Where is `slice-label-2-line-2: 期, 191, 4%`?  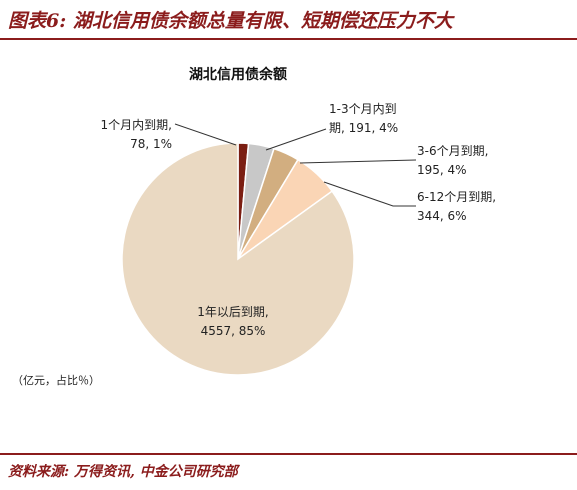
slice-label-2-line-2: 期, 191, 4% is located at coordinates (363, 128).